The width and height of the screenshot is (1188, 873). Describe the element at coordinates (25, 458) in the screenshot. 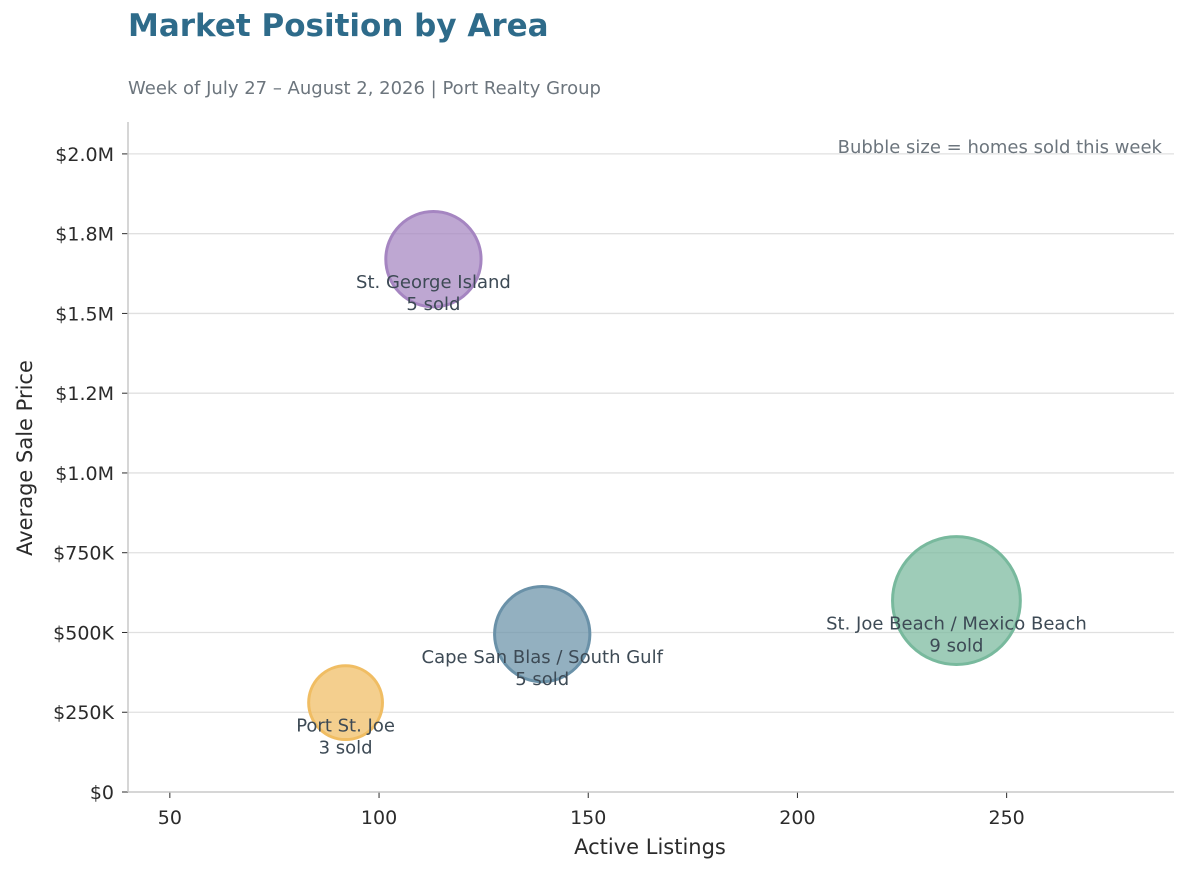

I see `y-axis-title: Average Sale Price` at that location.